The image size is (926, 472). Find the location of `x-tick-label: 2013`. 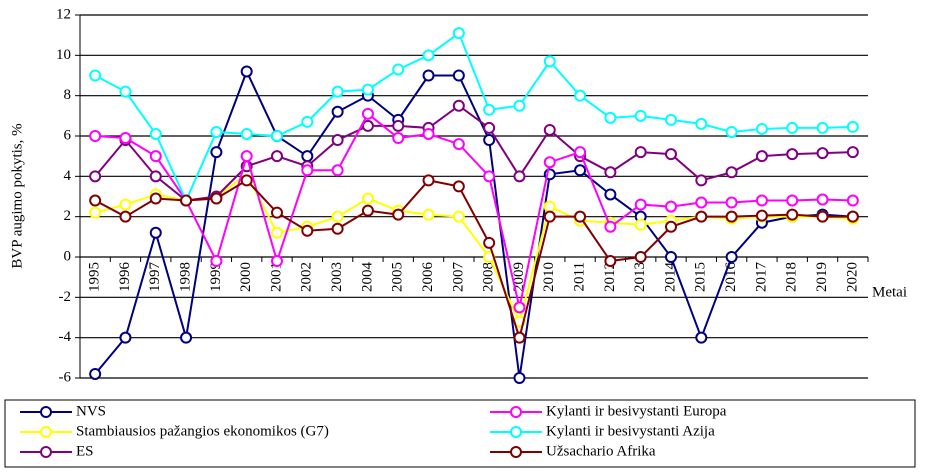

x-tick-label: 2013 is located at coordinates (640, 277).